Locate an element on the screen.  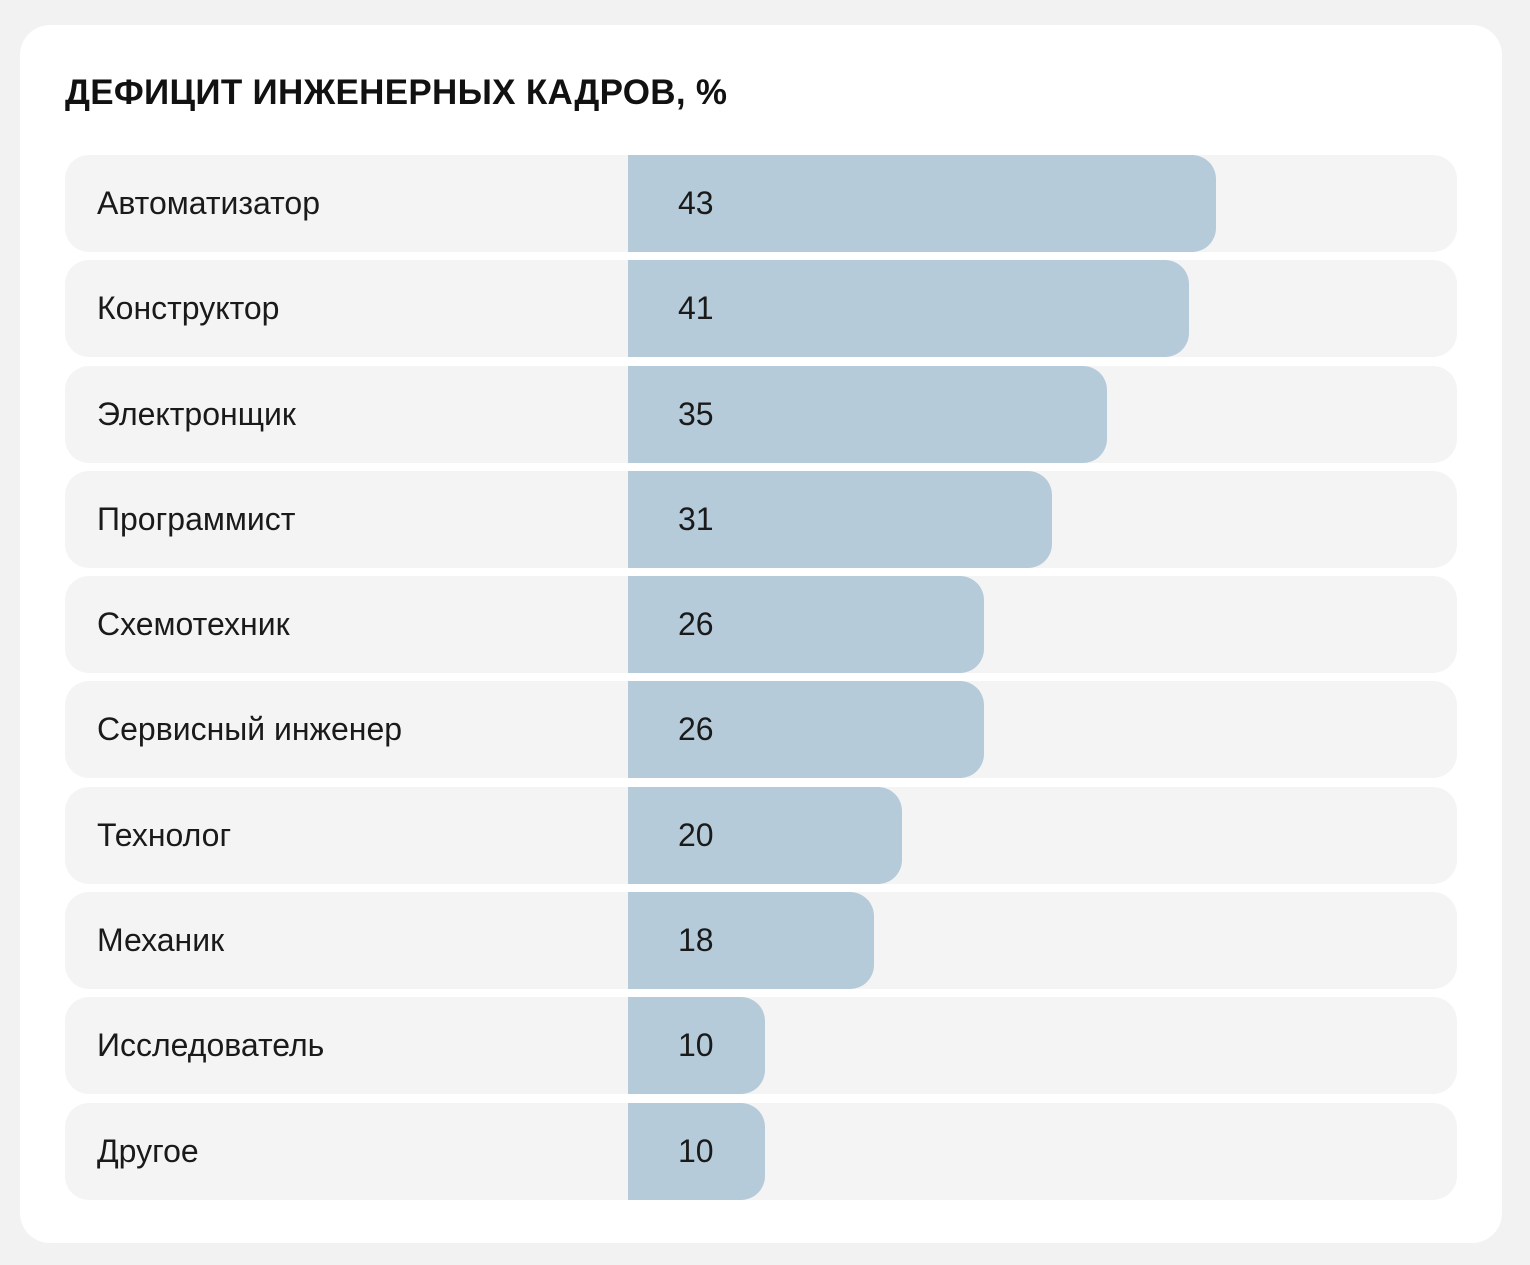
bar-row: Программист 31 is located at coordinates (761, 519).